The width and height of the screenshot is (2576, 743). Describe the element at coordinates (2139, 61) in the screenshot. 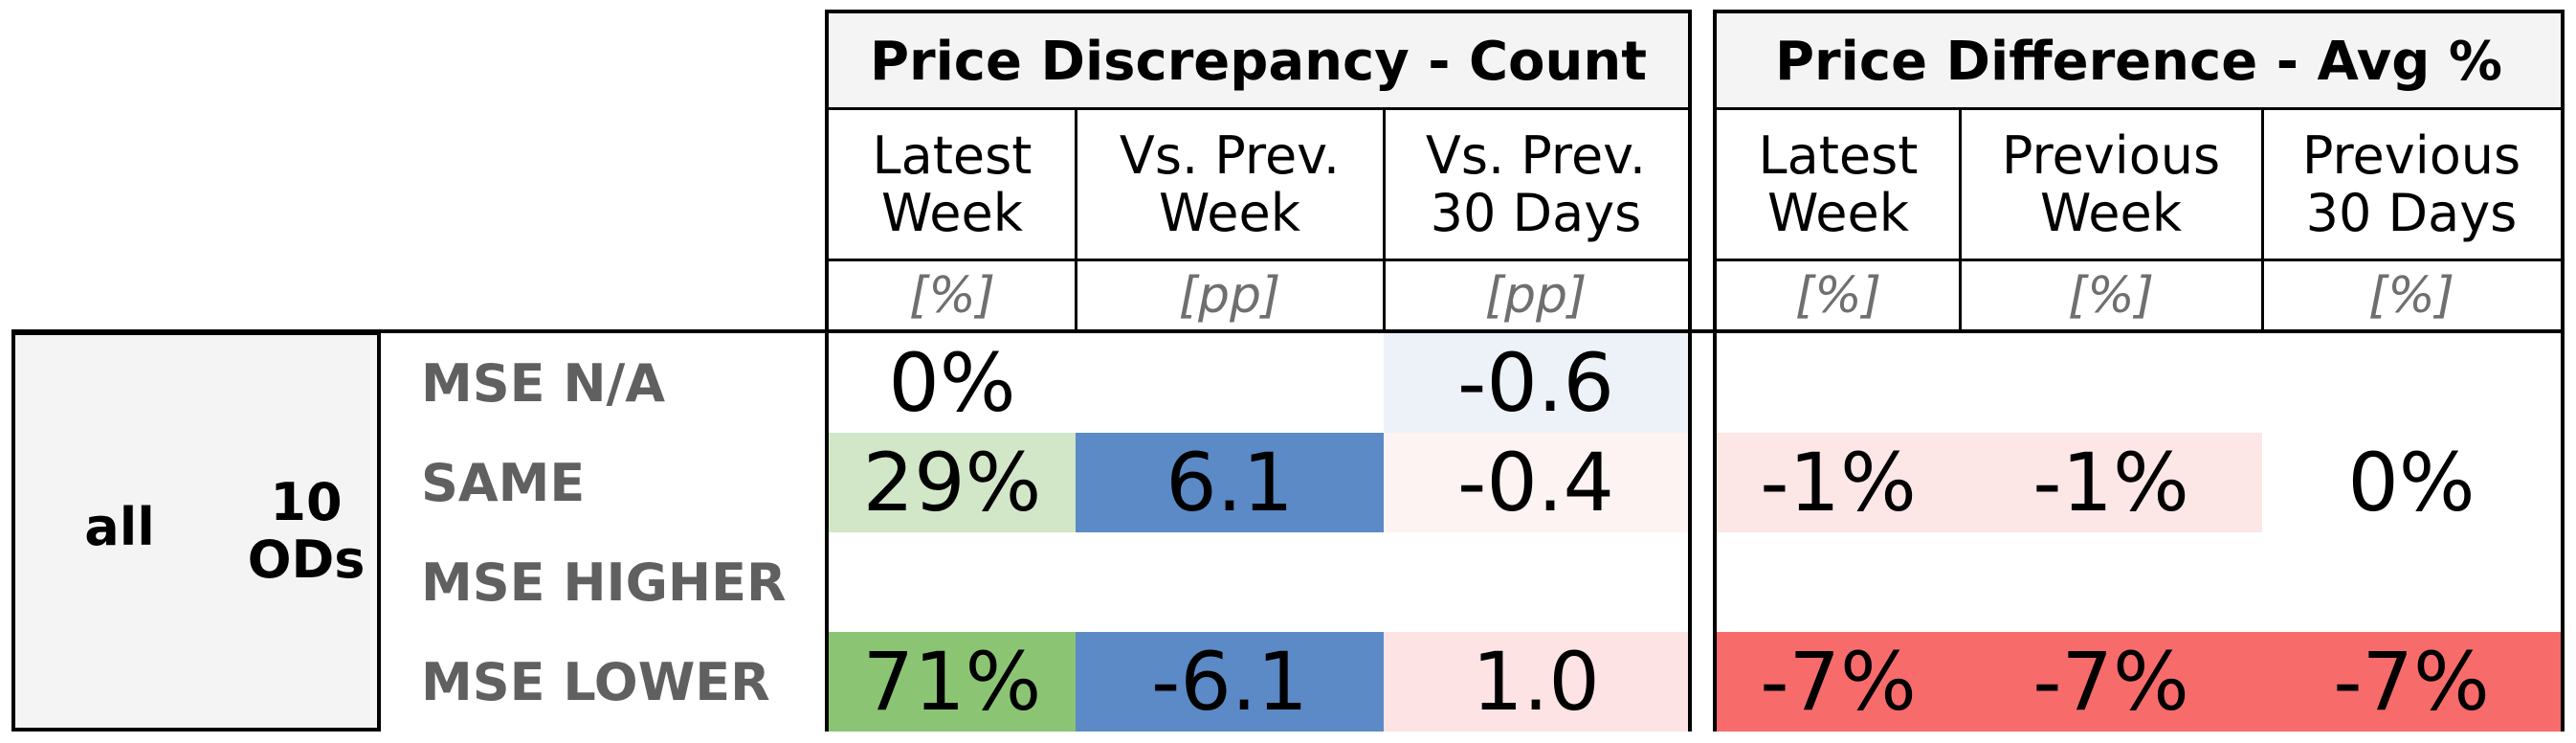

I see `avg-group-title: Price Difference - Avg %` at that location.